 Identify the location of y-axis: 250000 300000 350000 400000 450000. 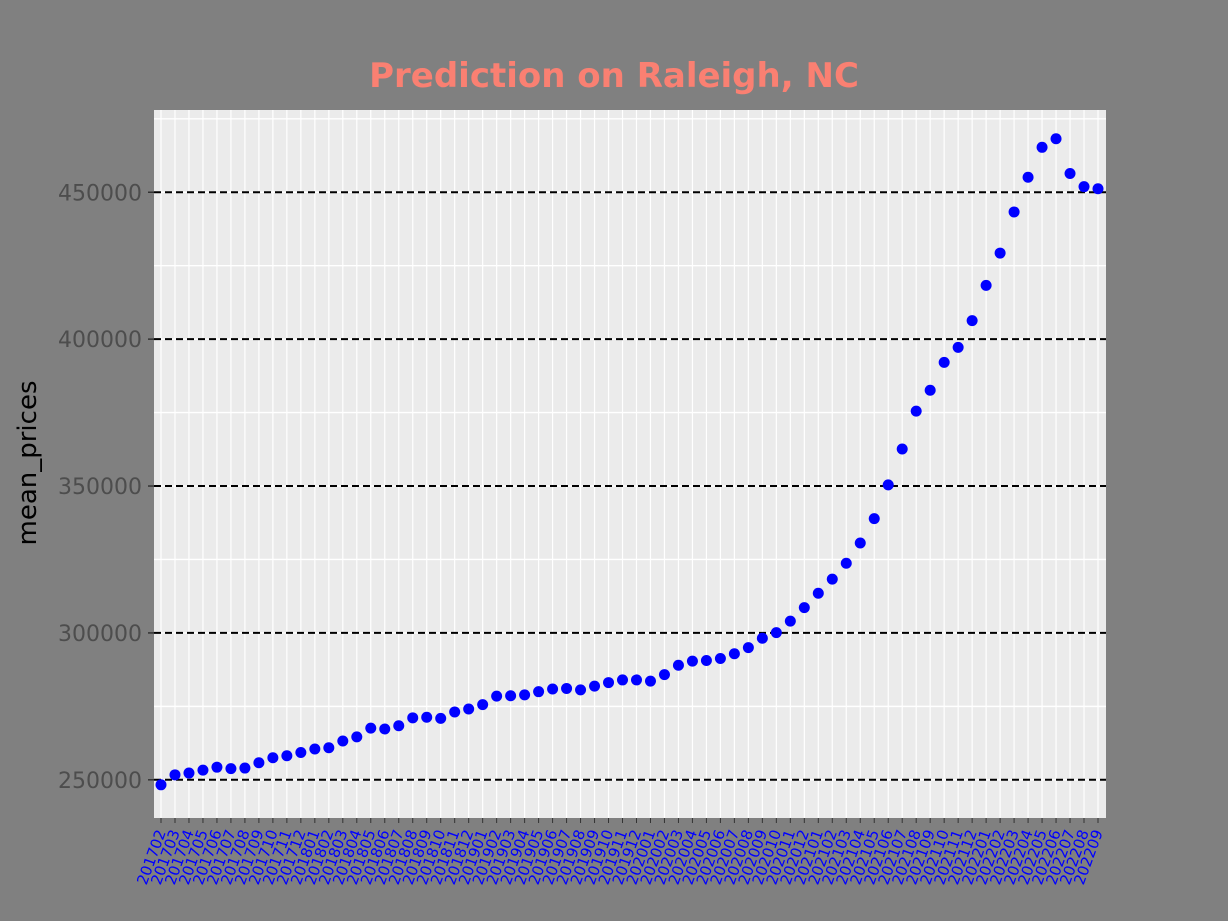
(106, 487).